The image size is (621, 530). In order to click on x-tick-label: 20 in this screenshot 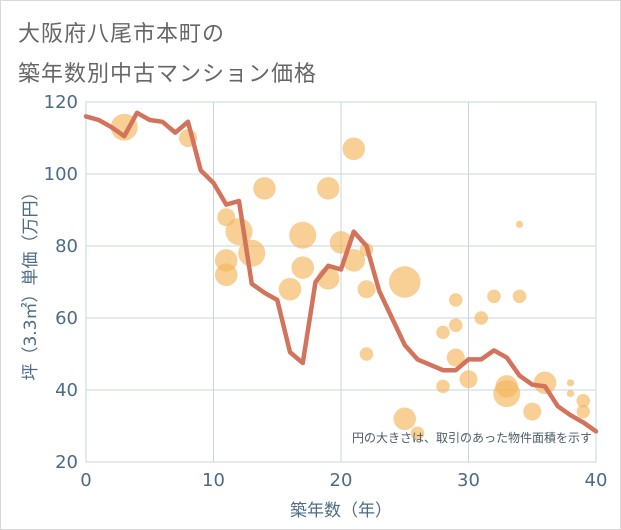, I will do `click(341, 480)`.